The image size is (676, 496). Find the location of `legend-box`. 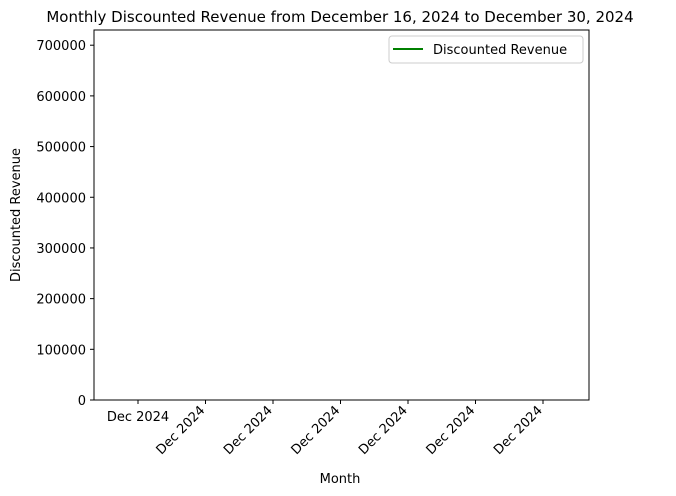

legend-box is located at coordinates (486, 49).